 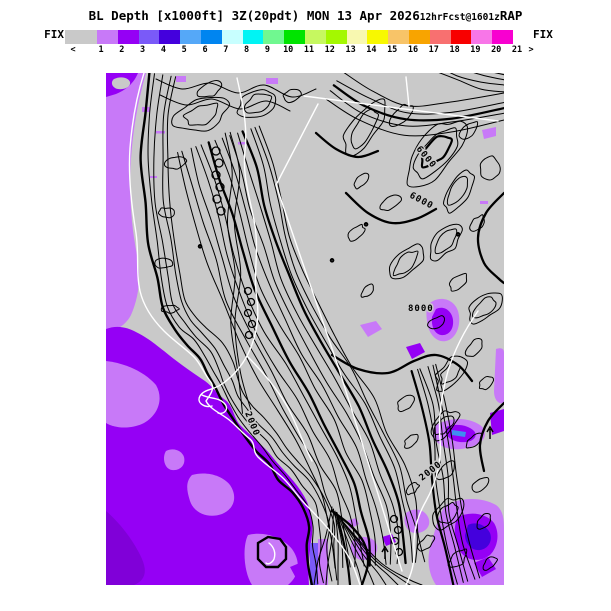 What do you see at coordinates (531, 50) in the screenshot?
I see `colorbar-tick-label: >` at bounding box center [531, 50].